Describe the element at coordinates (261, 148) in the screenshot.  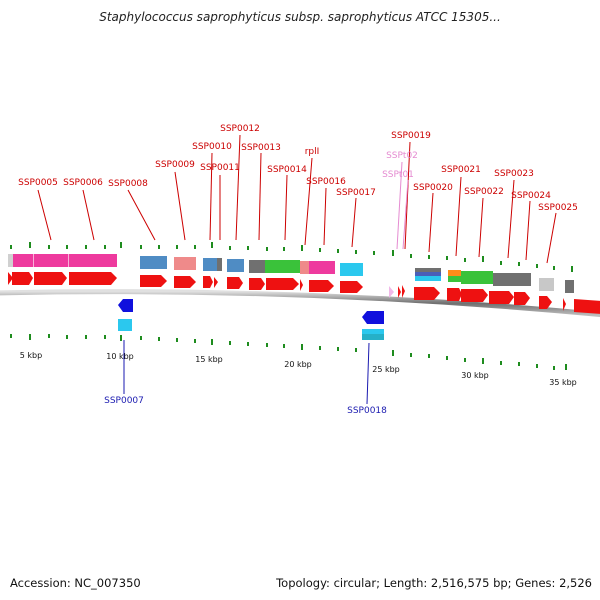
I see `gene-label-ssp0013: SSP0013` at that location.